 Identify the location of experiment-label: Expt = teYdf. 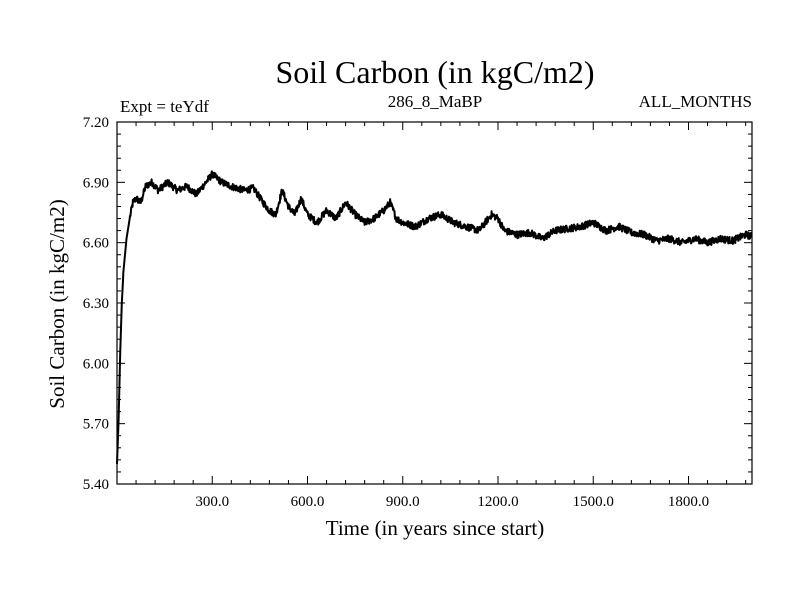
(164, 106).